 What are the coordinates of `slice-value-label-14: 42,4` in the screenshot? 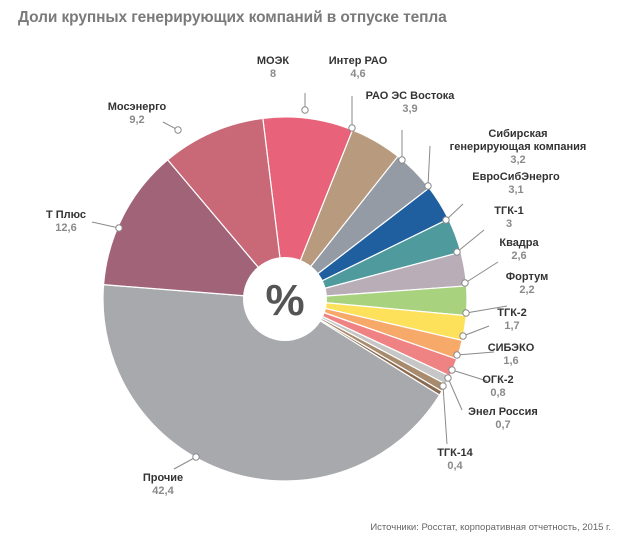 It's located at (163, 491).